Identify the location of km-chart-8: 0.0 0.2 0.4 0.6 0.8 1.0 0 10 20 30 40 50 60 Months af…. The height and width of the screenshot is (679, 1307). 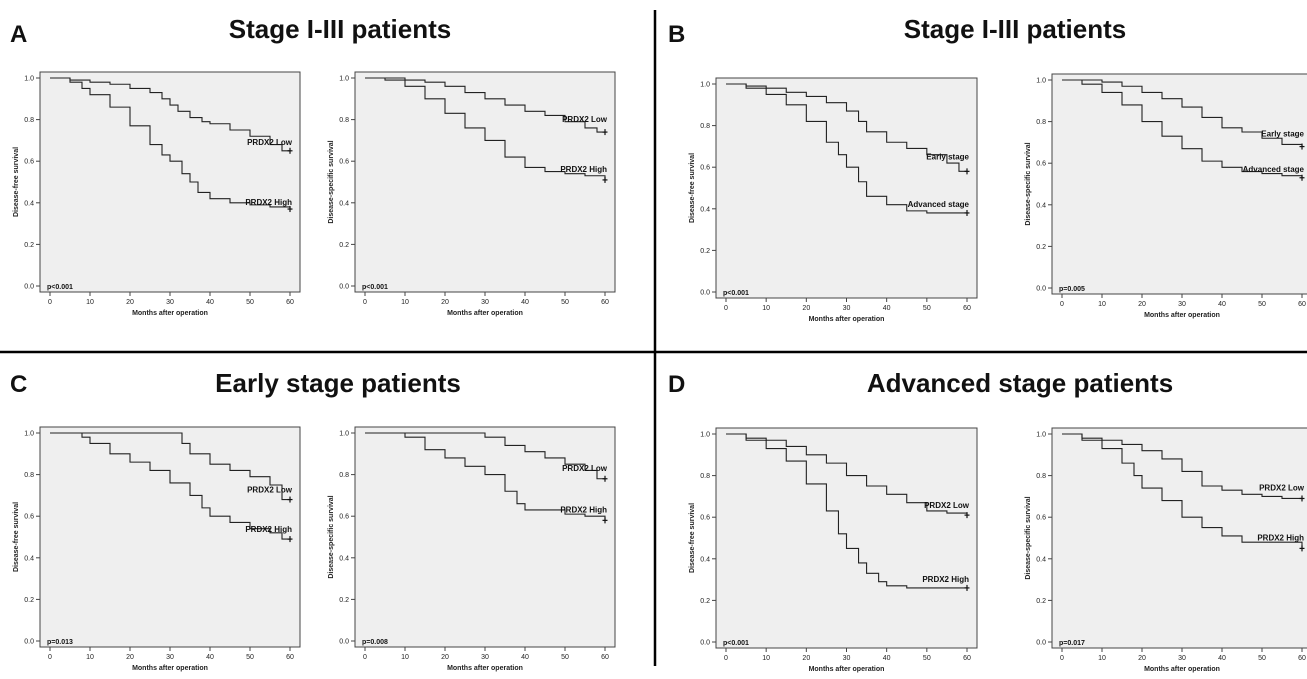
(1166, 550).